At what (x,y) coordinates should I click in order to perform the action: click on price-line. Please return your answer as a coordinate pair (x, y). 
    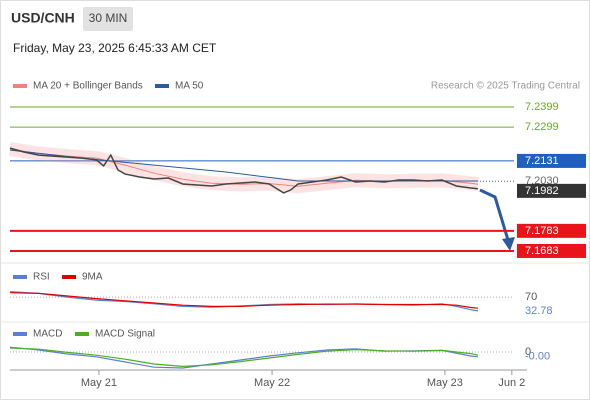
    Looking at the image, I should click on (244, 170).